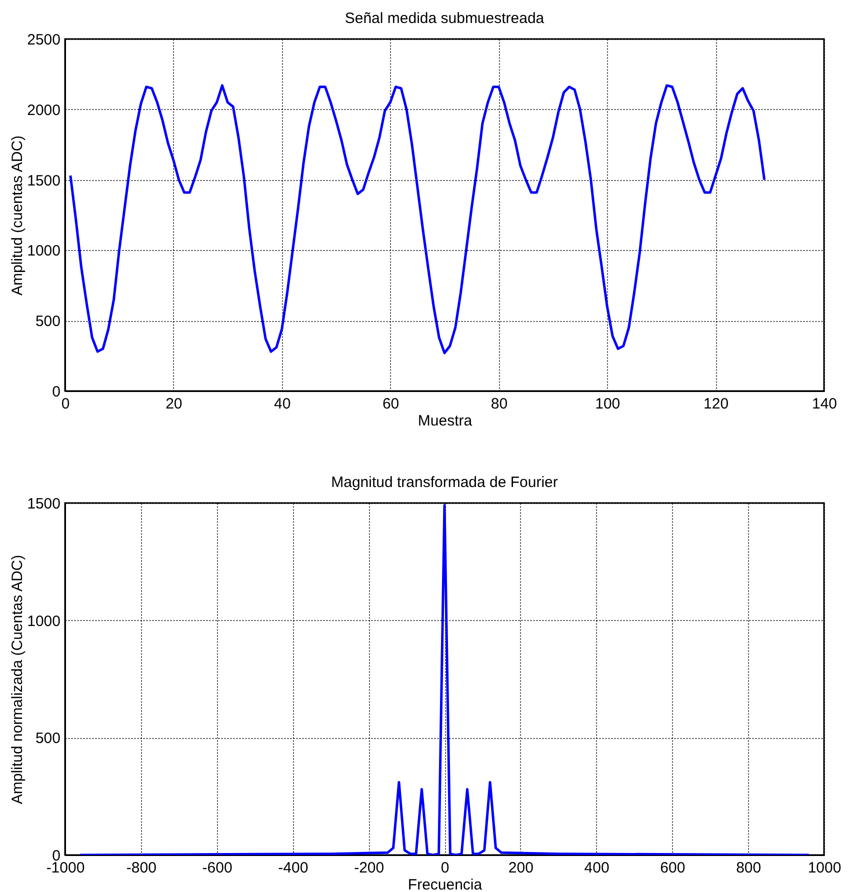 The image size is (862, 892). Describe the element at coordinates (445, 868) in the screenshot. I see `x-tick-label: 0` at that location.